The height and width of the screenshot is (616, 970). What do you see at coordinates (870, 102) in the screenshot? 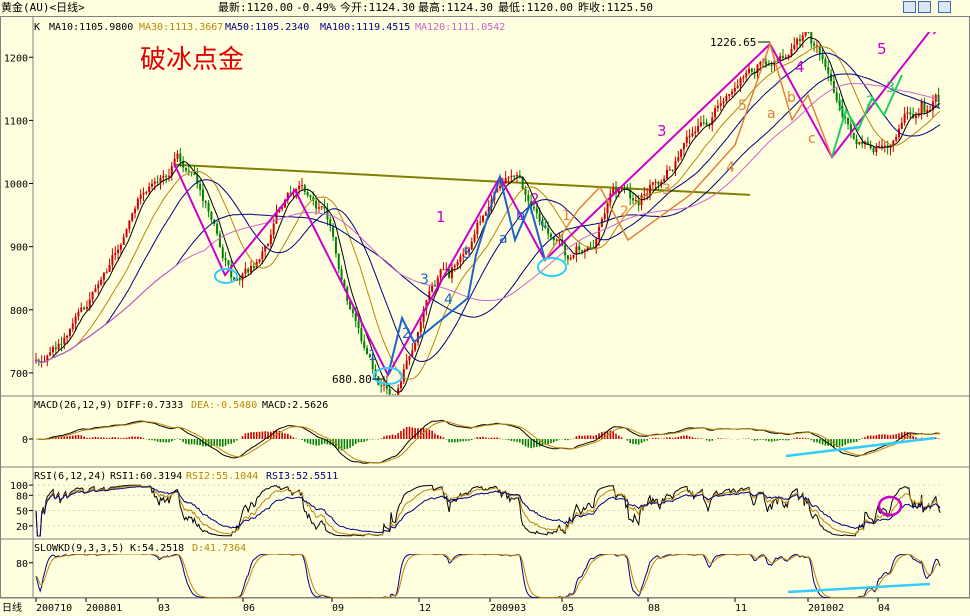
I see `minor-wave-green-label: 2` at bounding box center [870, 102].